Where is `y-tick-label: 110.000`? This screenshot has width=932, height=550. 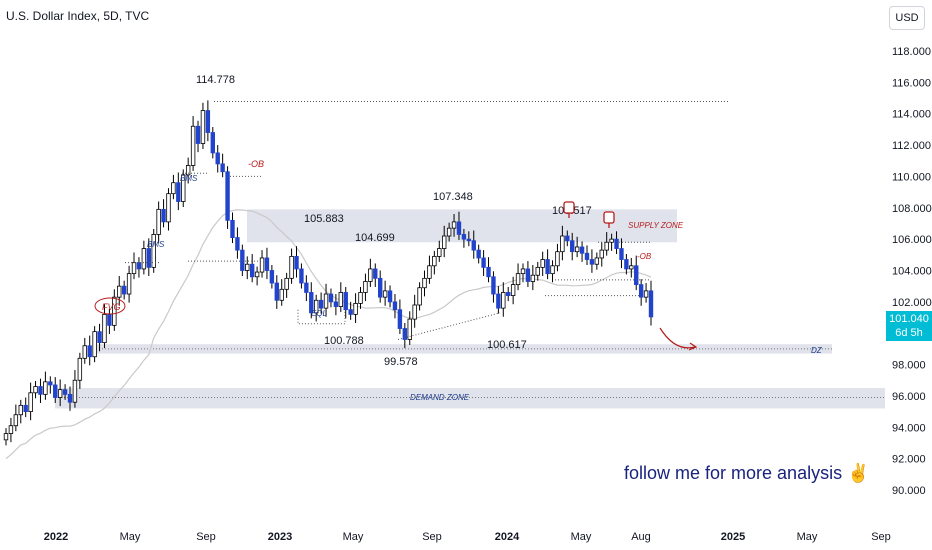
y-tick-label: 110.000 is located at coordinates (911, 177).